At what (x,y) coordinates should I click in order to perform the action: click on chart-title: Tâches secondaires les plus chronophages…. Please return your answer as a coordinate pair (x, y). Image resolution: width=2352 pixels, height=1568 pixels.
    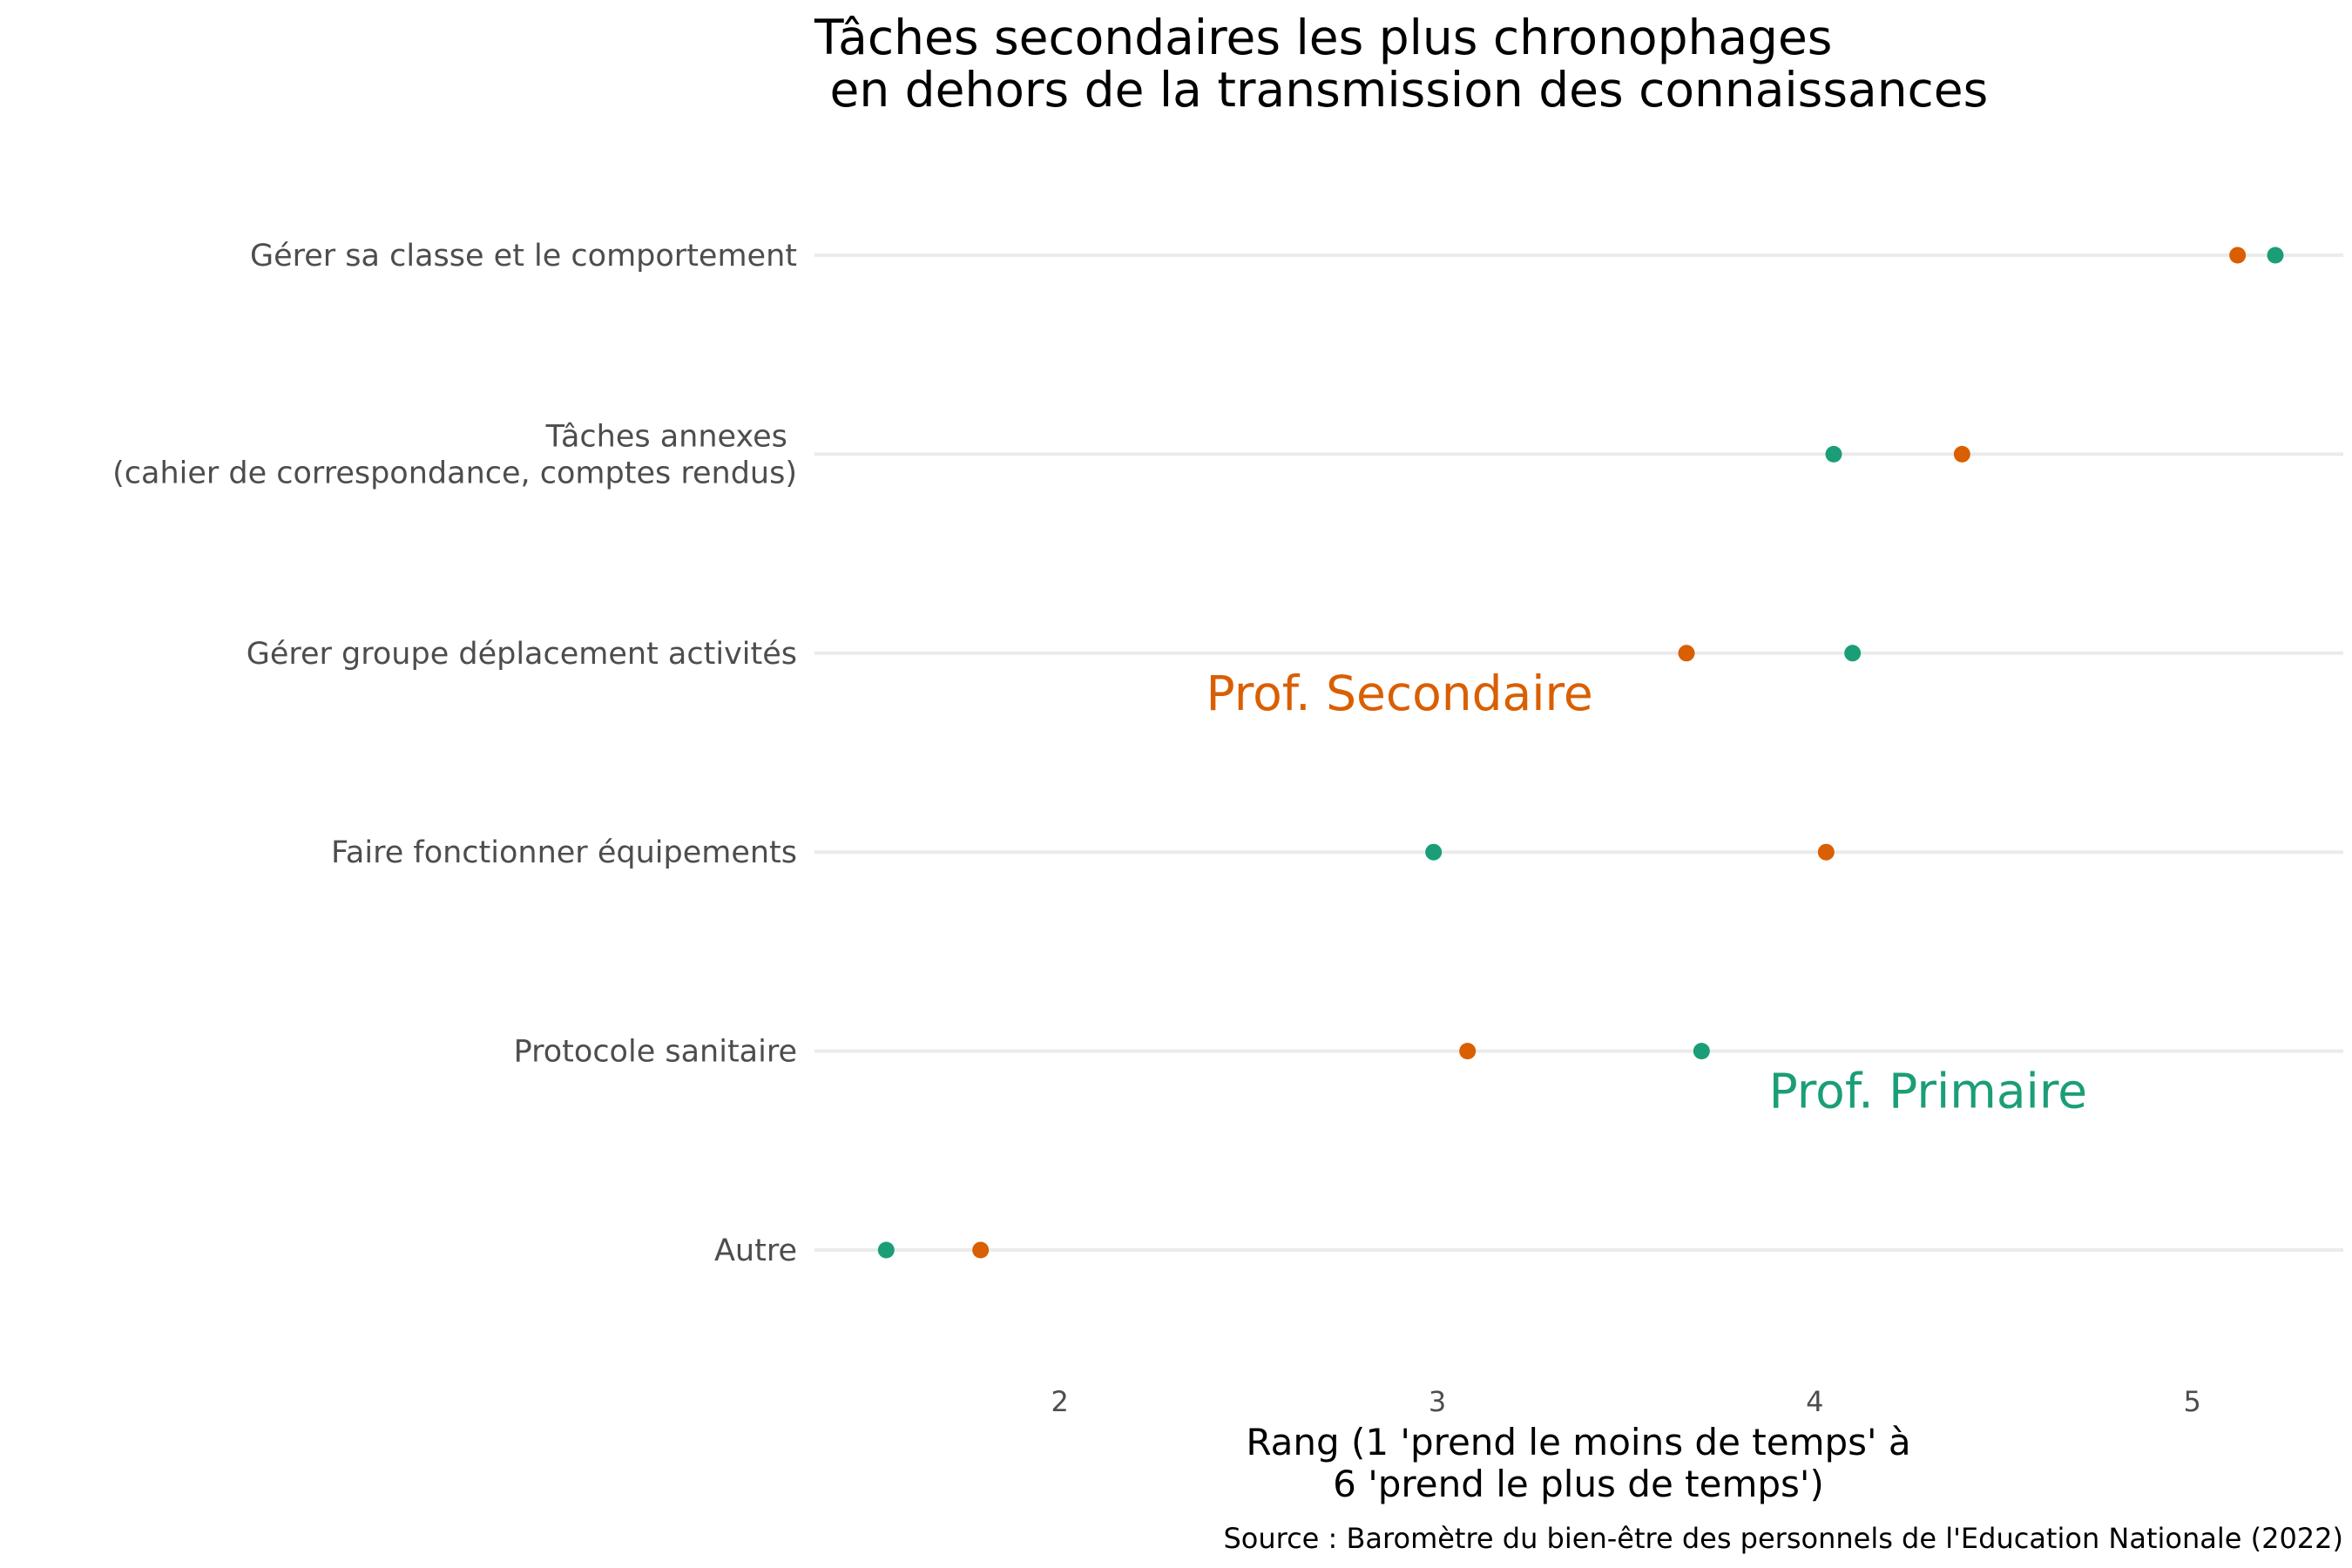
    Looking at the image, I should click on (1401, 64).